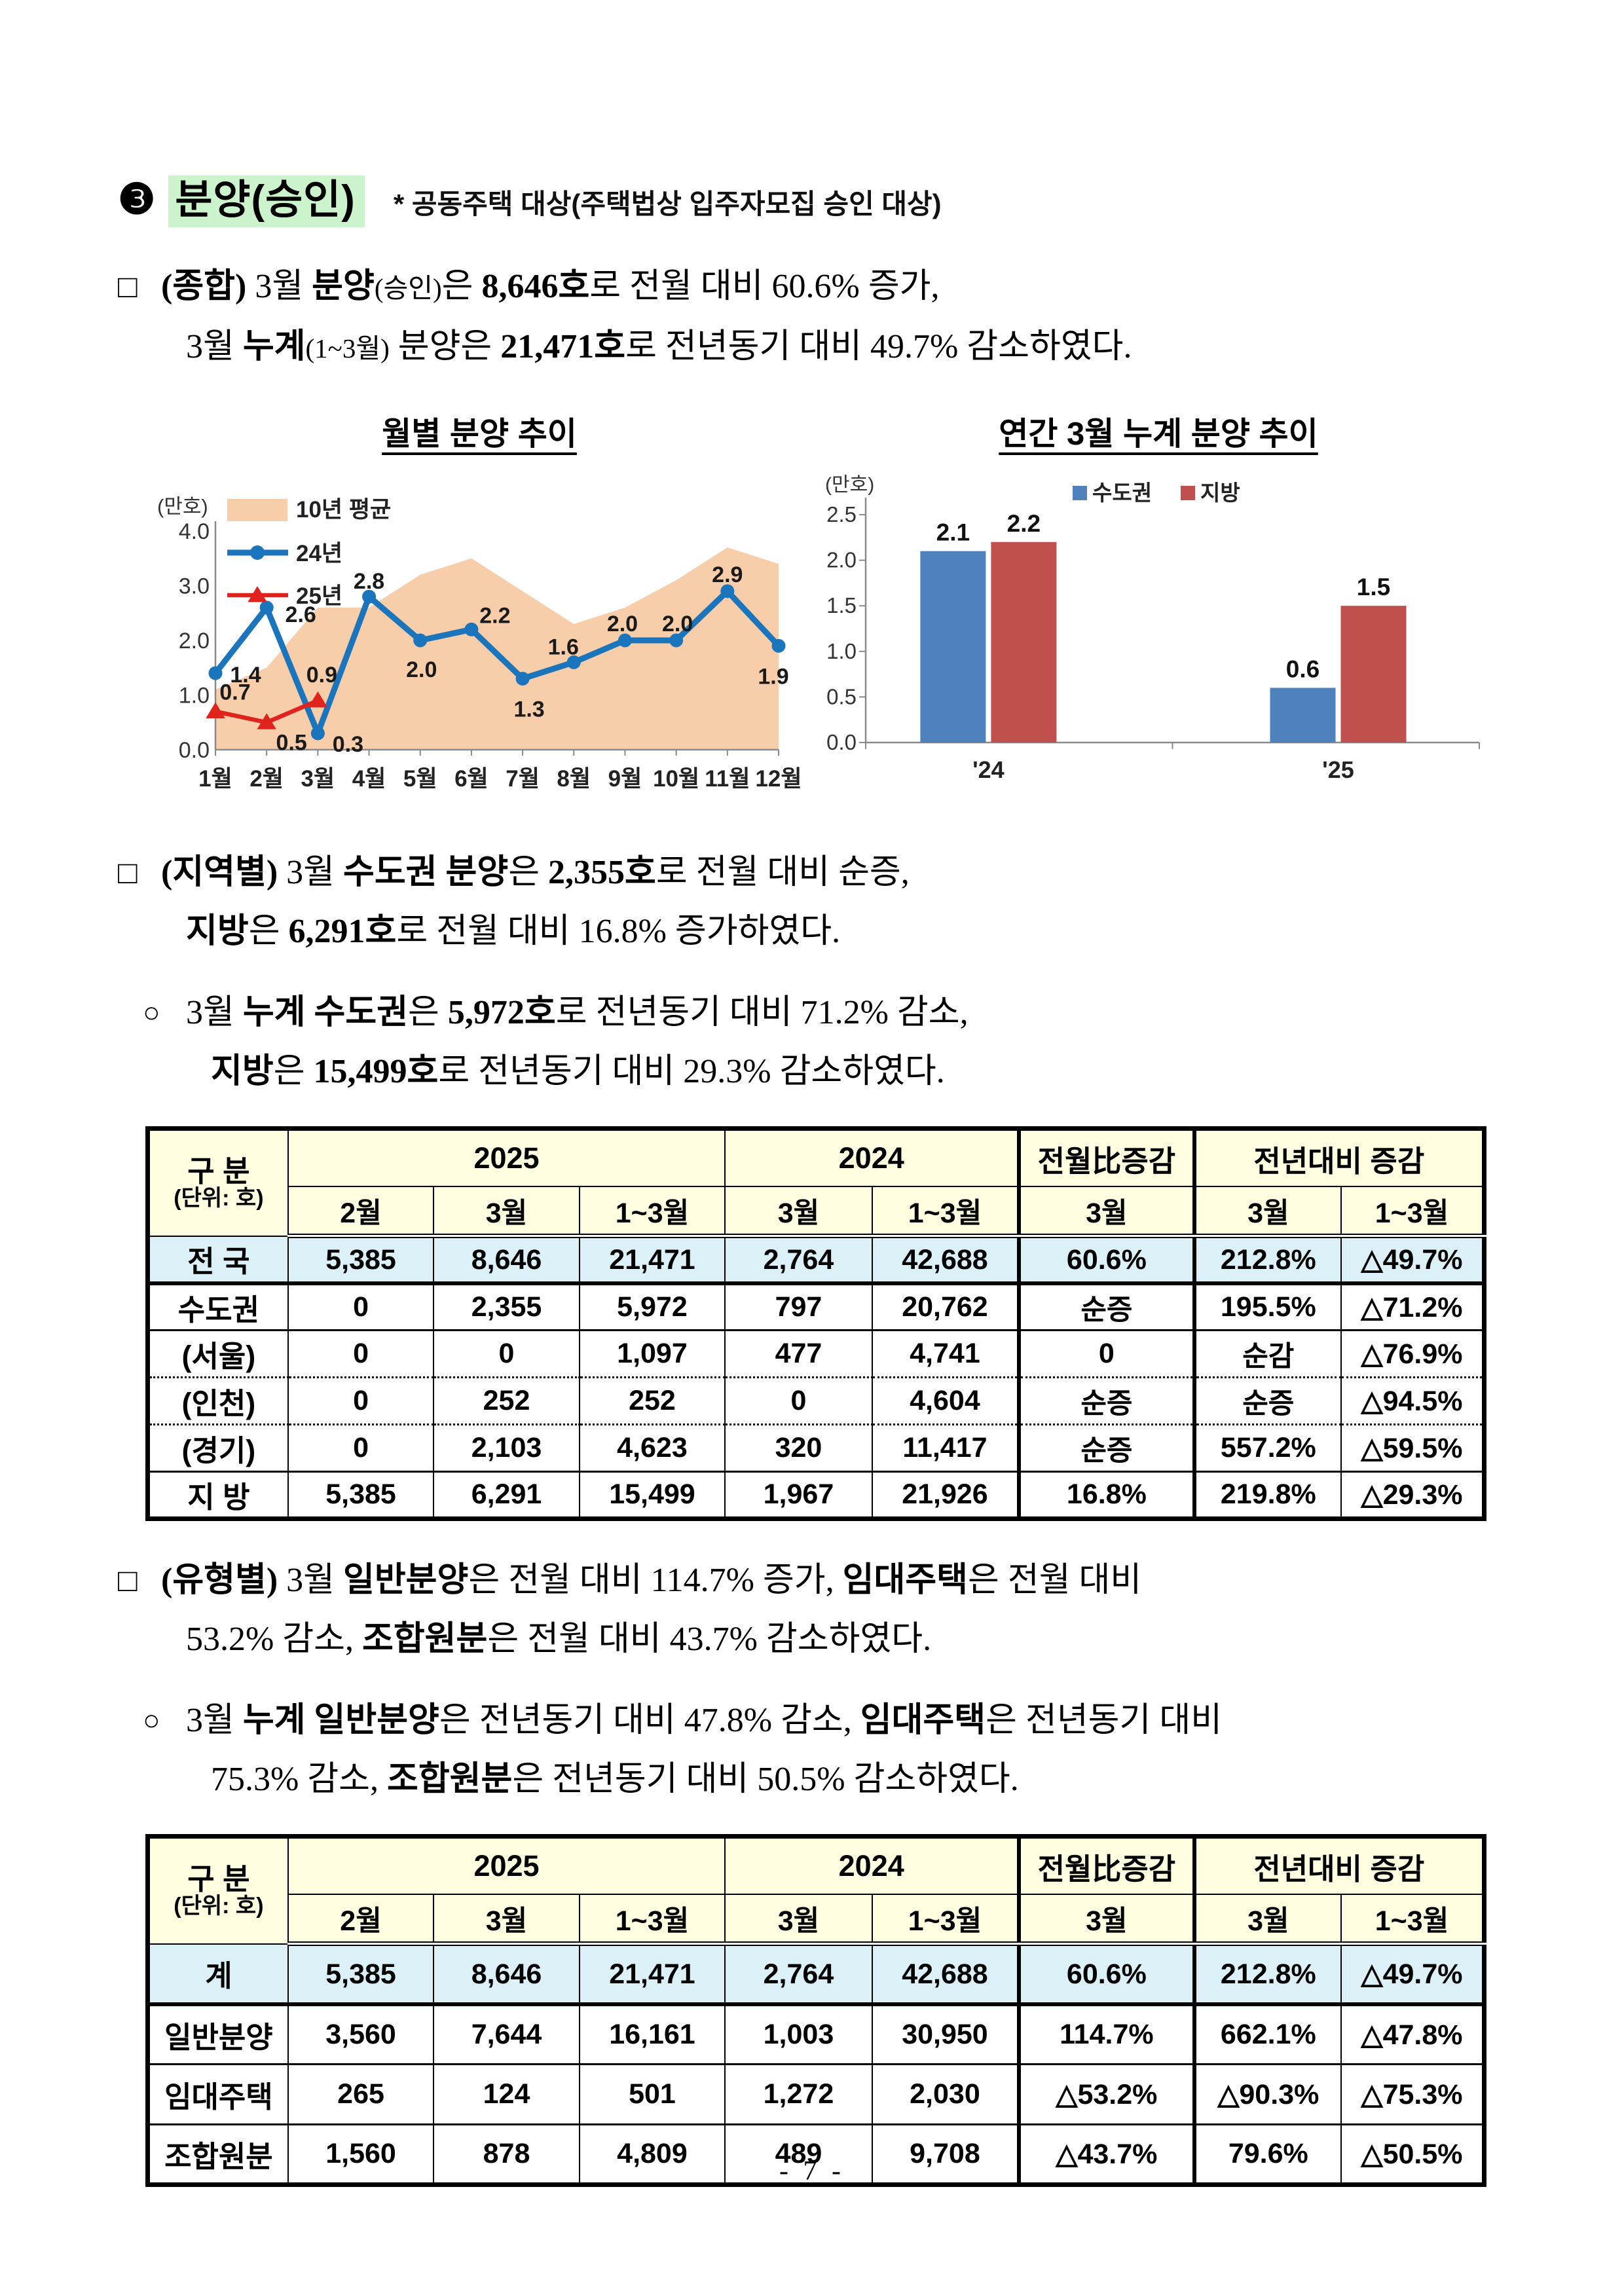 The image size is (1624, 2295). What do you see at coordinates (471, 779) in the screenshot?
I see `x-tick-label: 6월` at bounding box center [471, 779].